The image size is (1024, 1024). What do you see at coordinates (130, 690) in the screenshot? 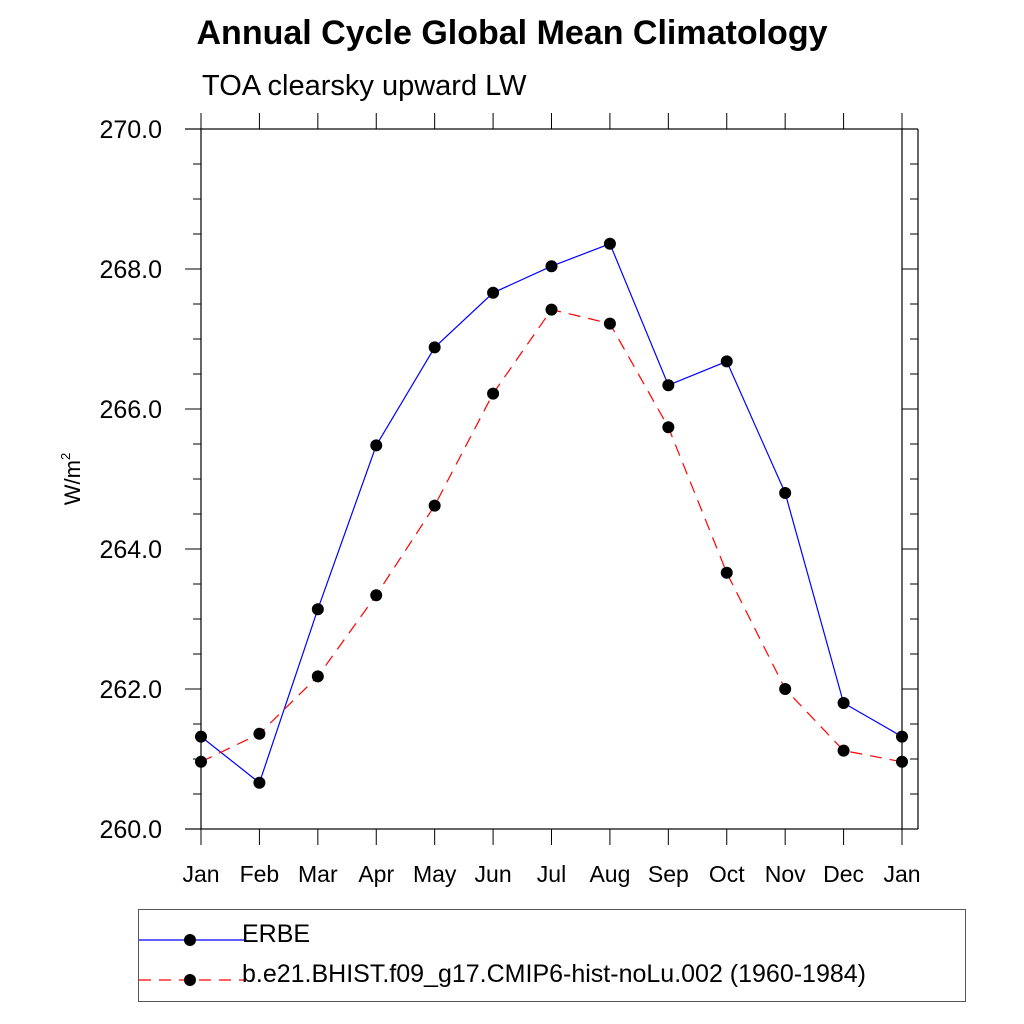
I see `y-tick-label: 262.0` at bounding box center [130, 690].